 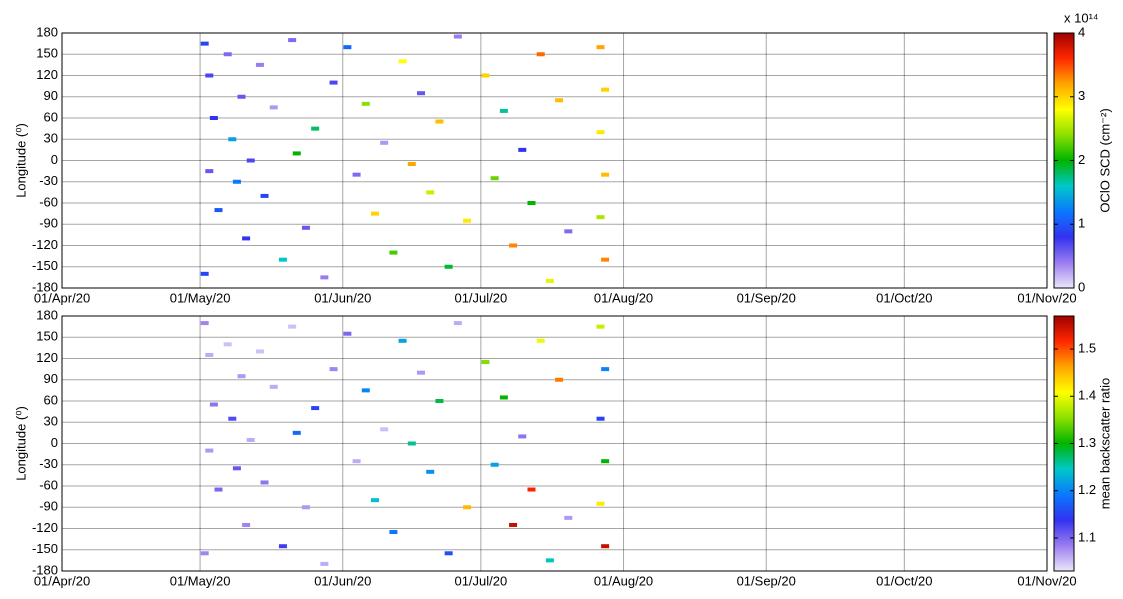 I want to click on colorbar-tick-label: 4, so click(x=1081, y=31).